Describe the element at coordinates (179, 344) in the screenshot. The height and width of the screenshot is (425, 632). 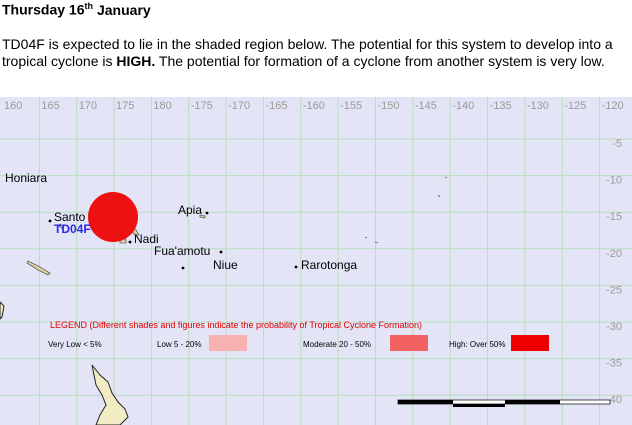
I see `legend-label: Low 5 - 20%` at that location.